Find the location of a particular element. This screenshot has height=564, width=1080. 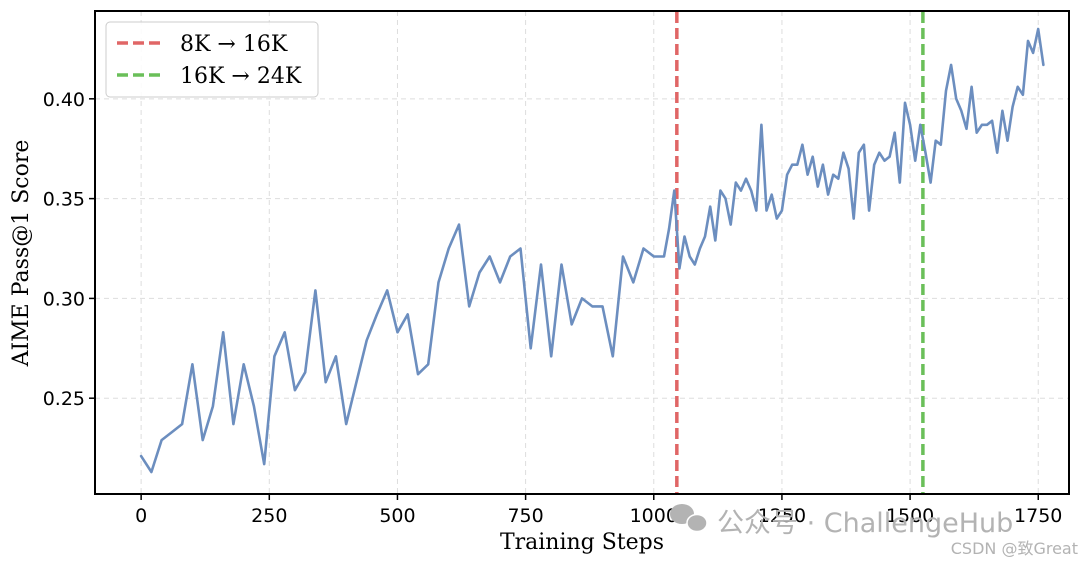

x-tick-label: 250 is located at coordinates (269, 516).